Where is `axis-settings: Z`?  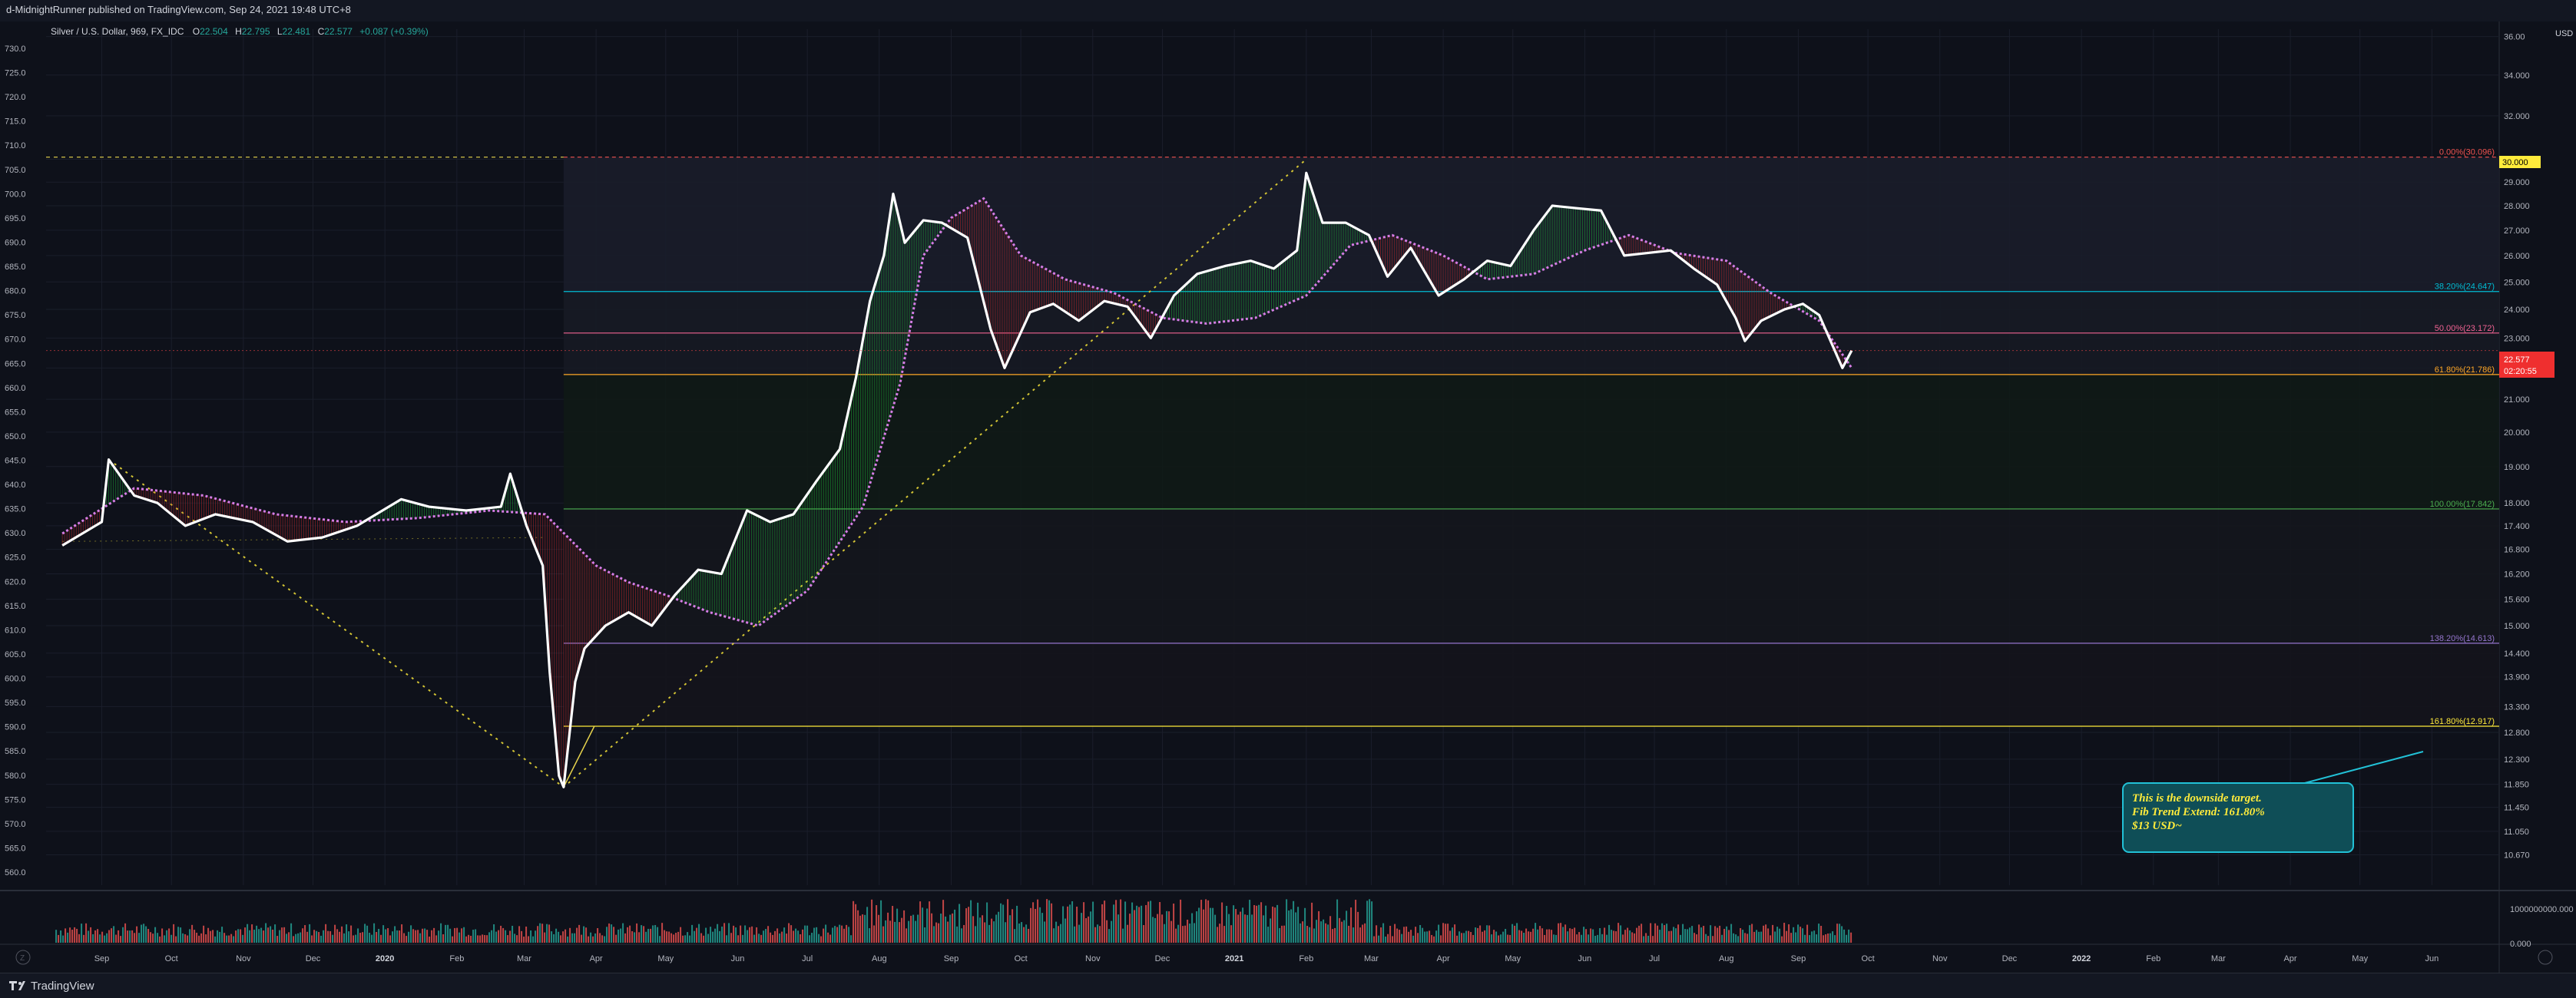 axis-settings: Z is located at coordinates (1284, 957).